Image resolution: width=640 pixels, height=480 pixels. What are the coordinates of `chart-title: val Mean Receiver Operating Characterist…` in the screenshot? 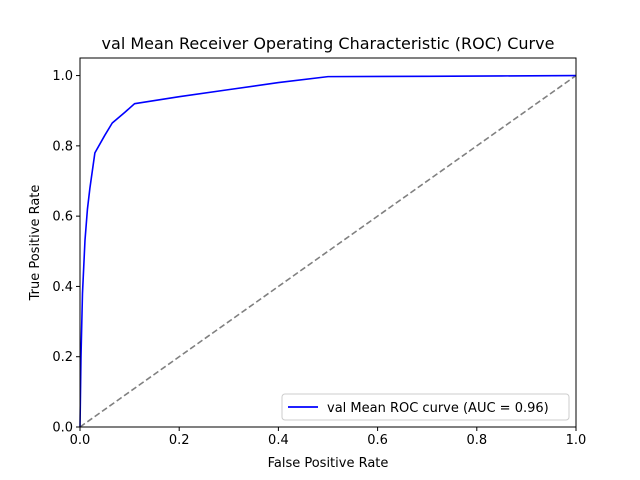 It's located at (328, 43).